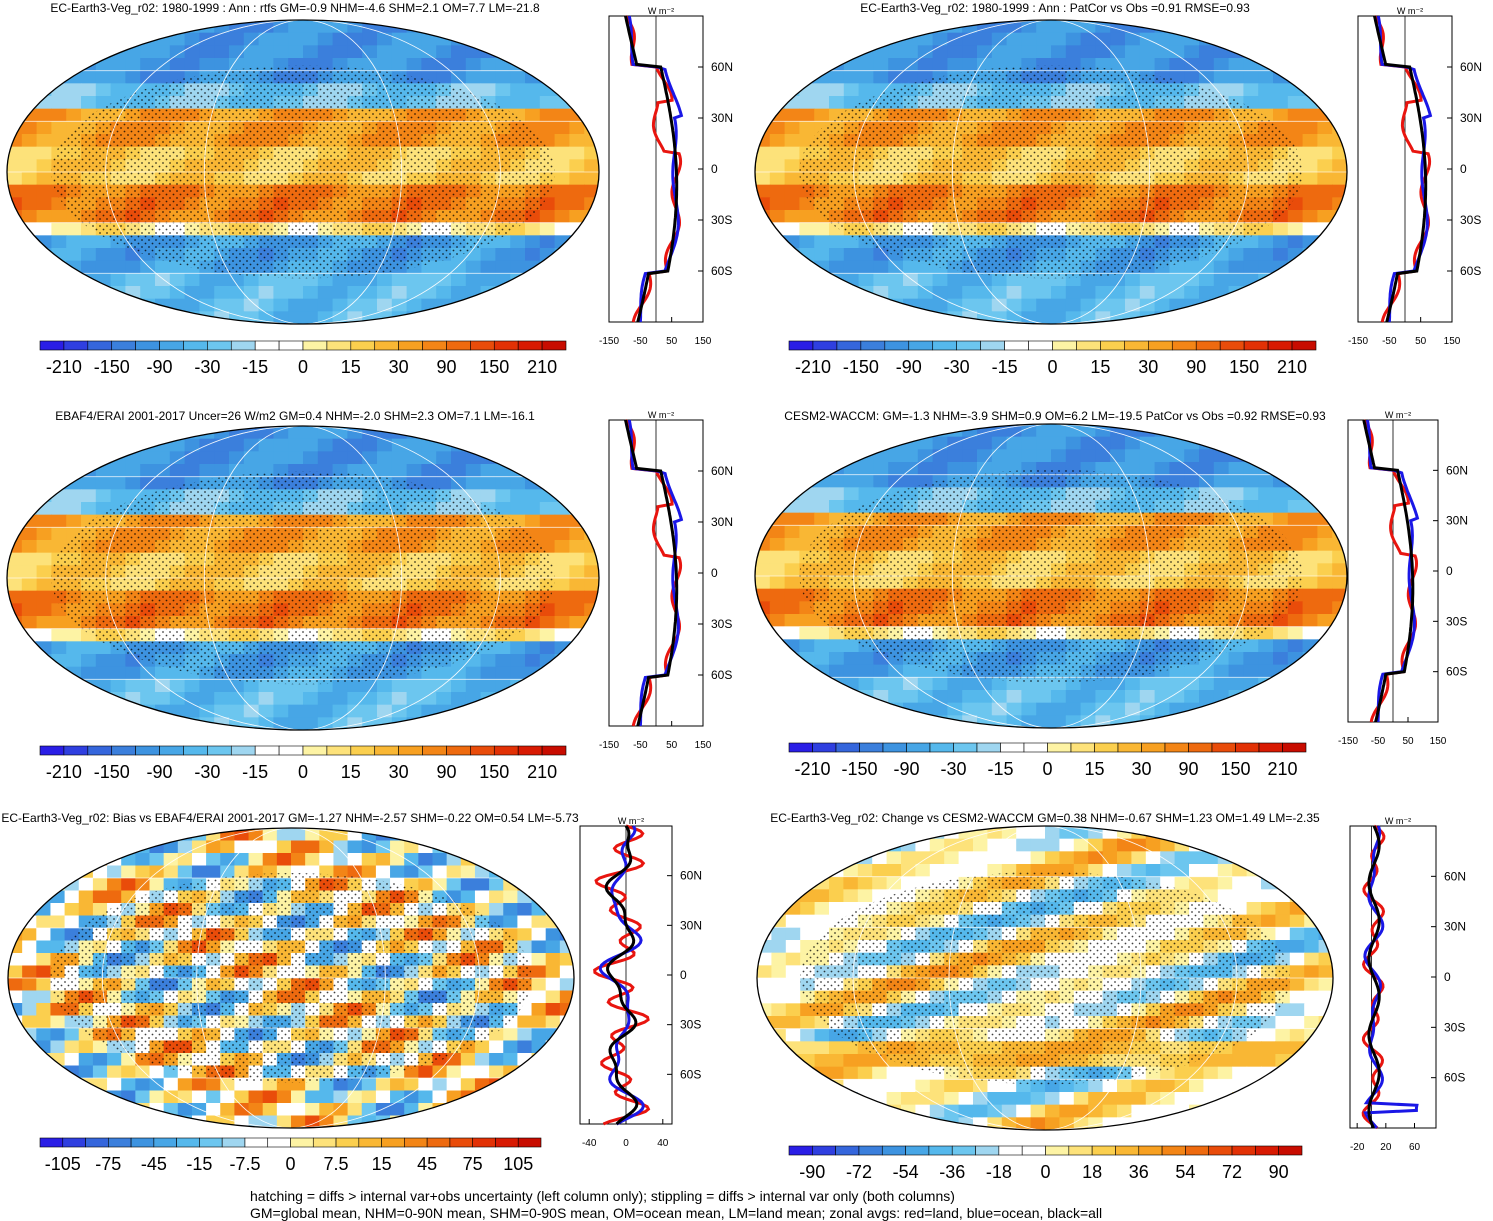 The height and width of the screenshot is (1221, 1493). I want to click on colorbar-label: 210, so click(542, 772).